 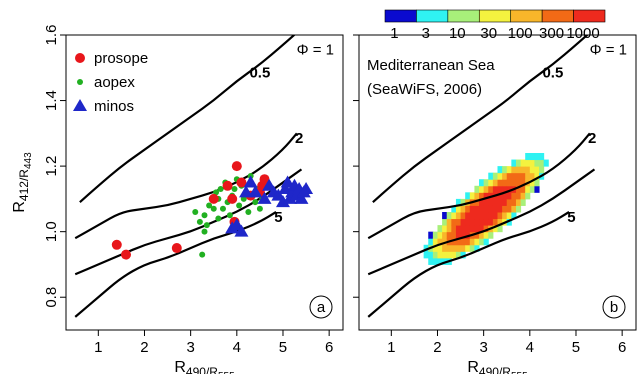 I want to click on legend-marker-minos, so click(x=80, y=105).